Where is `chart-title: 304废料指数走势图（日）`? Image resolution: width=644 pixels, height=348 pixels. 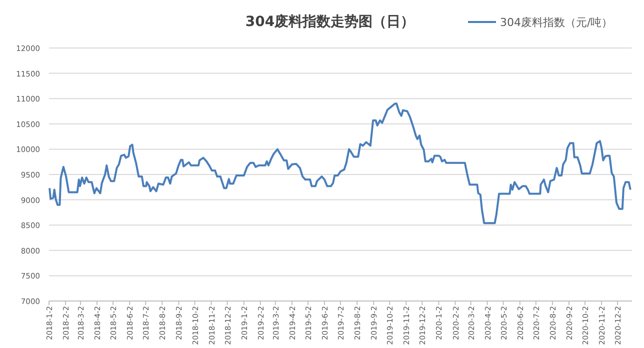 chart-title: 304废料指数走势图（日） is located at coordinates (330, 21).